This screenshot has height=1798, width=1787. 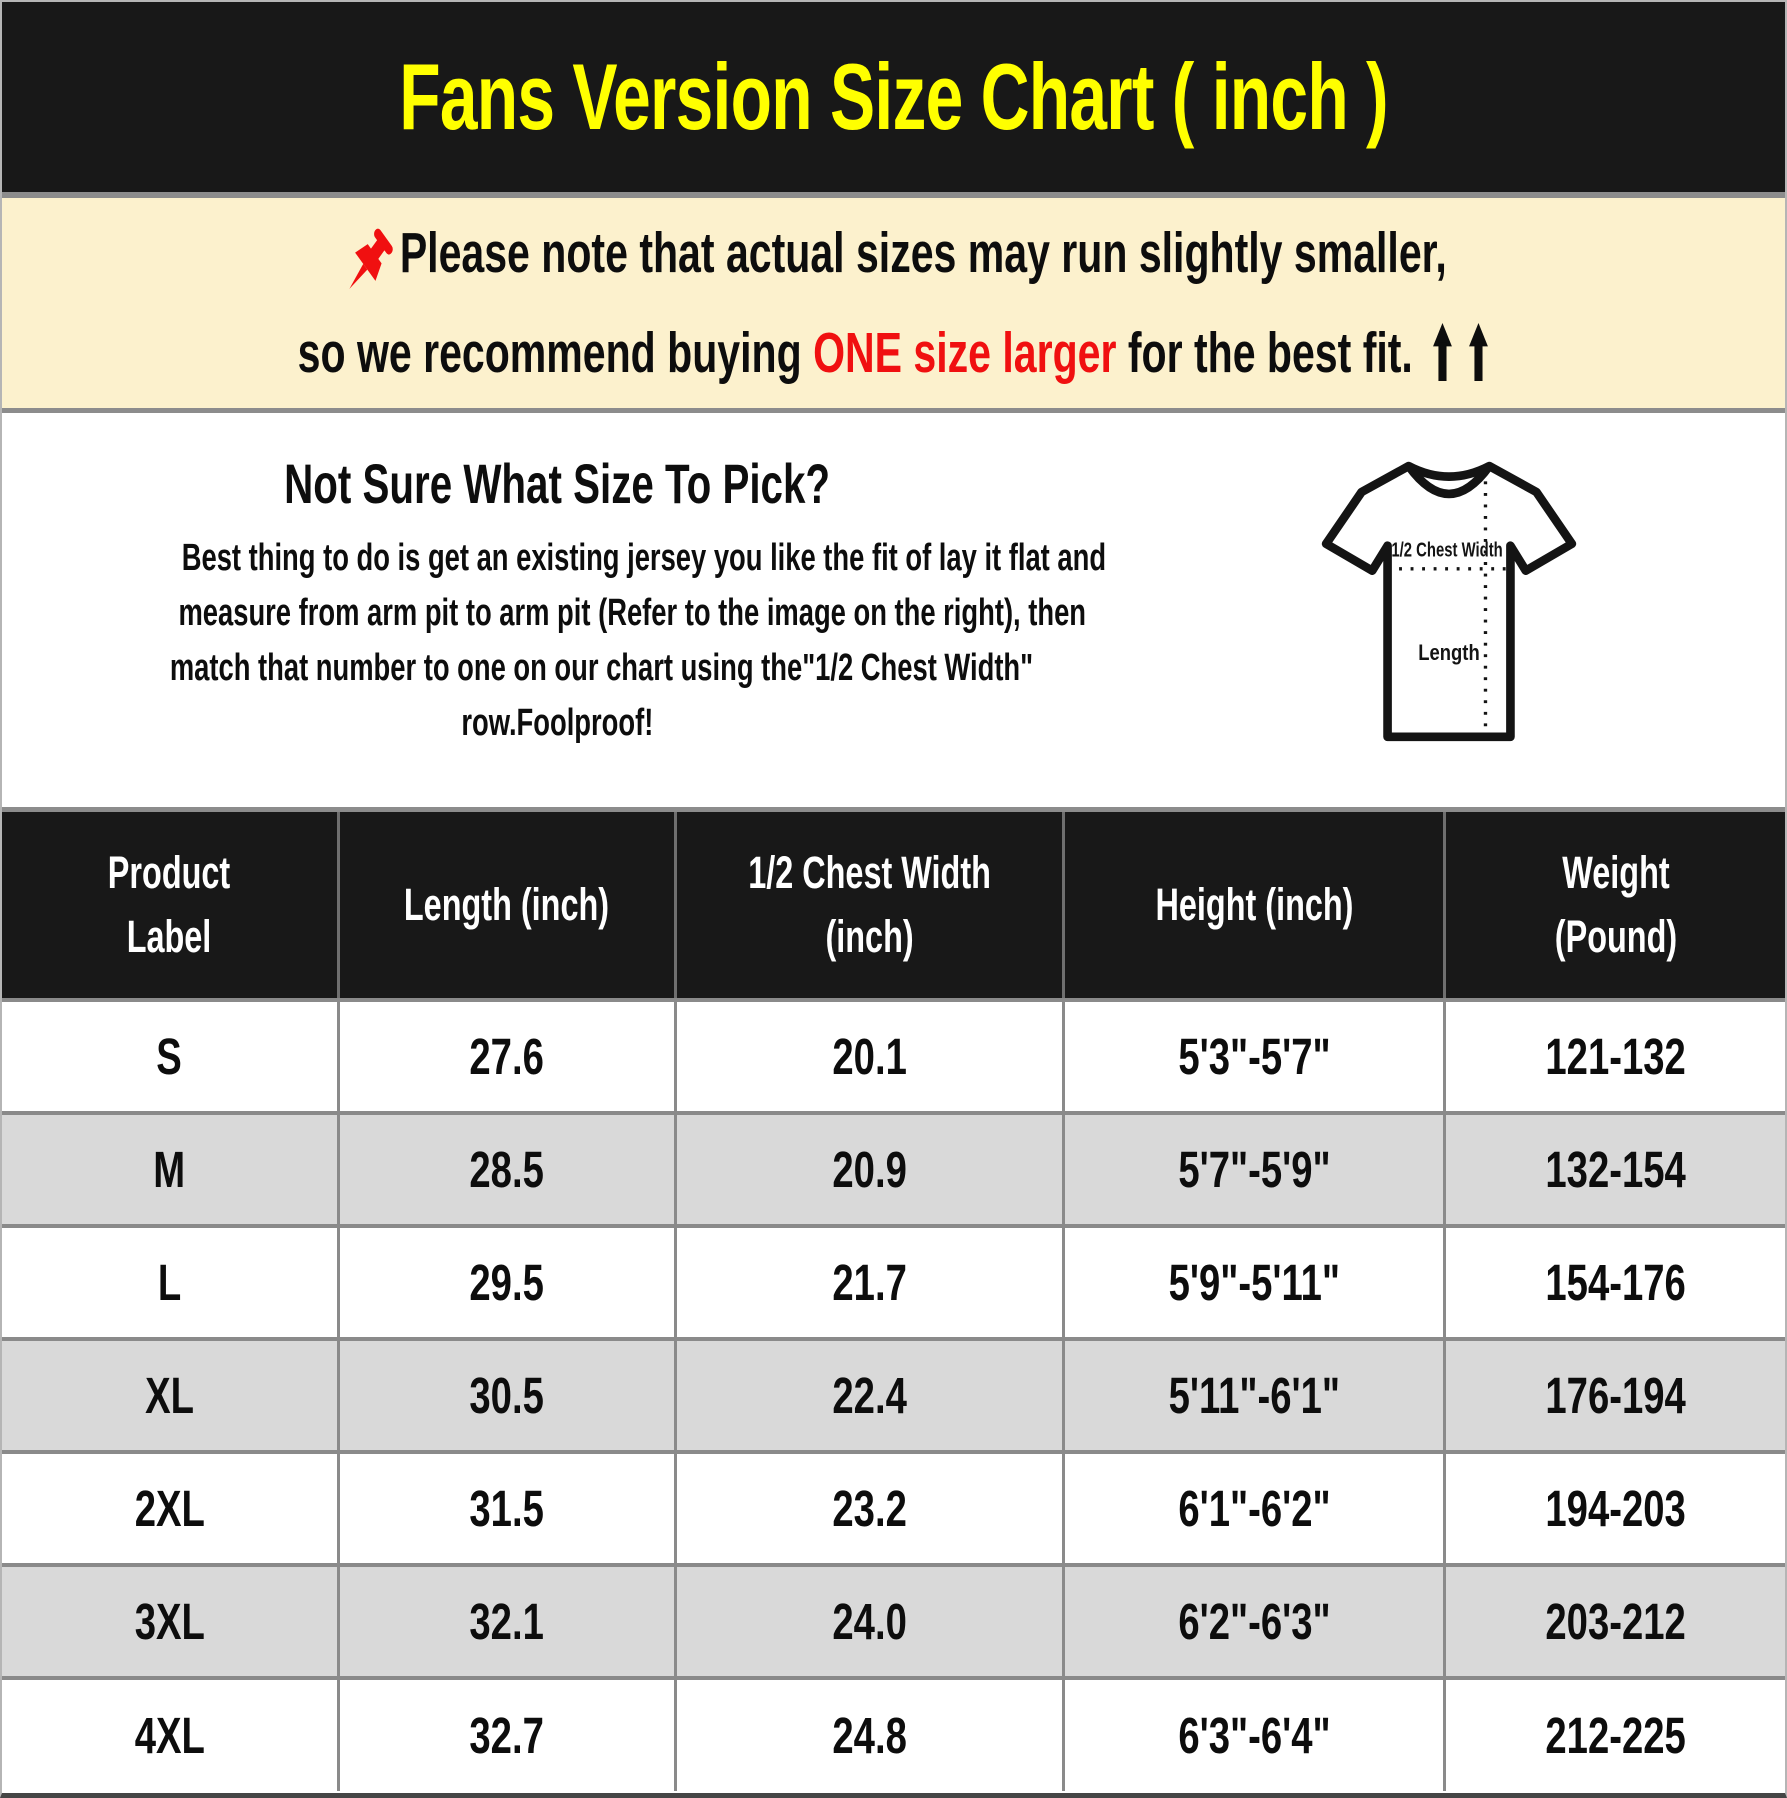 I want to click on table-row-m: M 28.5 20.9 5'7"-5'9" 132-154, so click(x=893, y=1168).